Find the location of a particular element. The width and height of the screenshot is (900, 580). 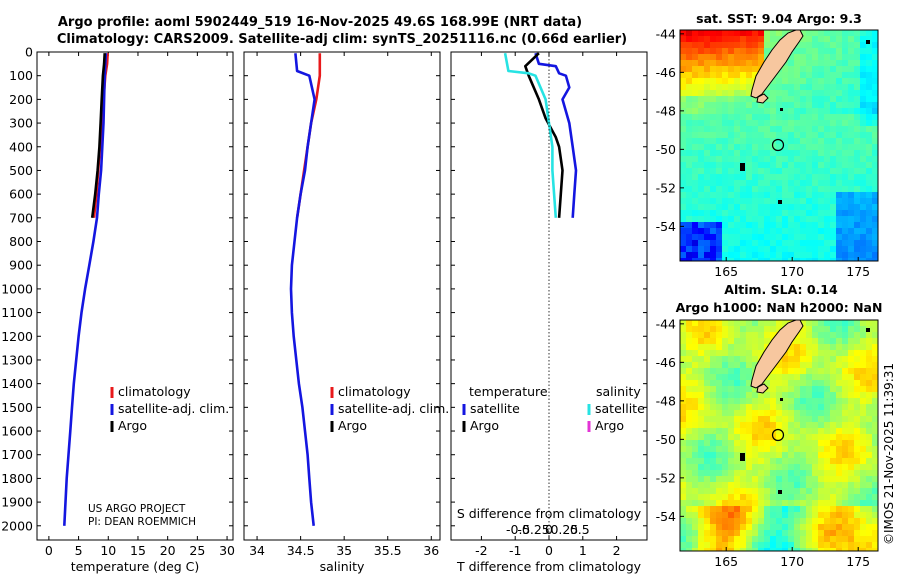

x-tick-label: 10 is located at coordinates (108, 550).